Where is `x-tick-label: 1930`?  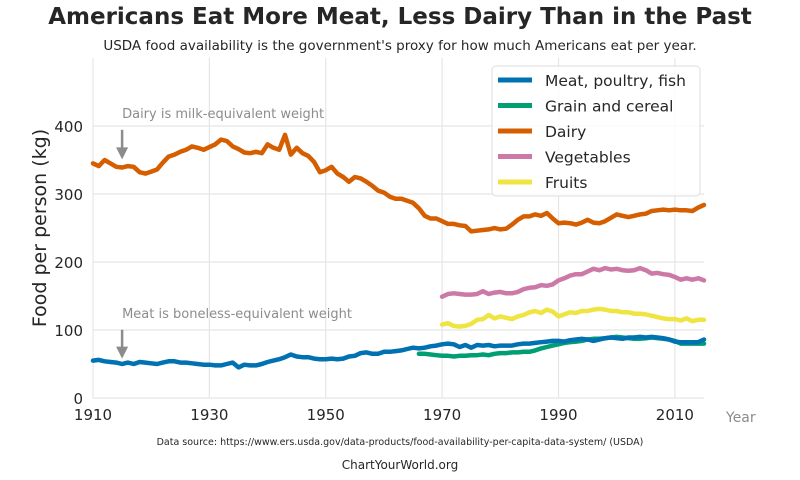 x-tick-label: 1930 is located at coordinates (209, 415).